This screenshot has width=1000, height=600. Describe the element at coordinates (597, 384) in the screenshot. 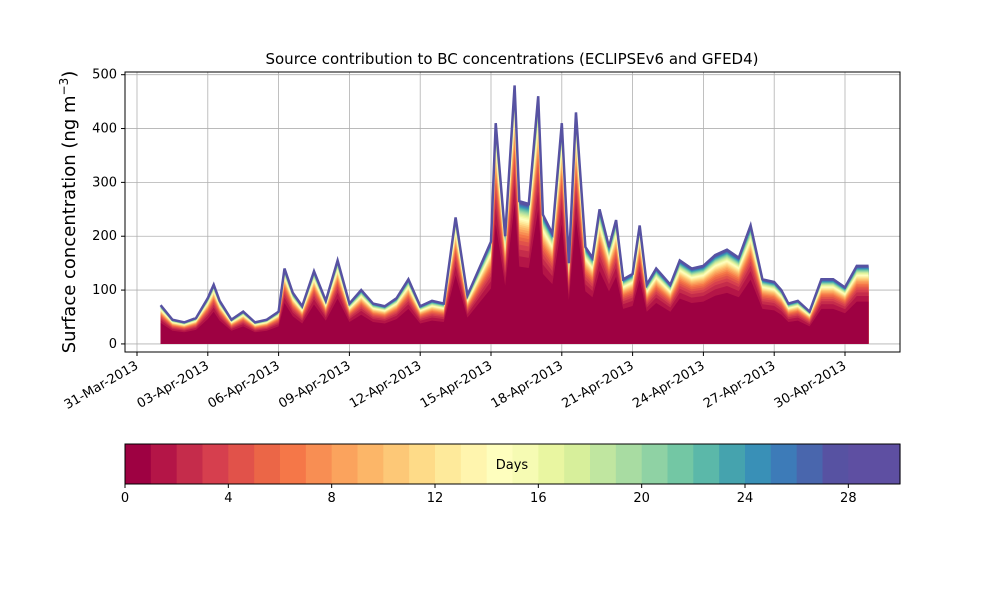

I see `x-tick-label: 21-Apr-2013` at that location.